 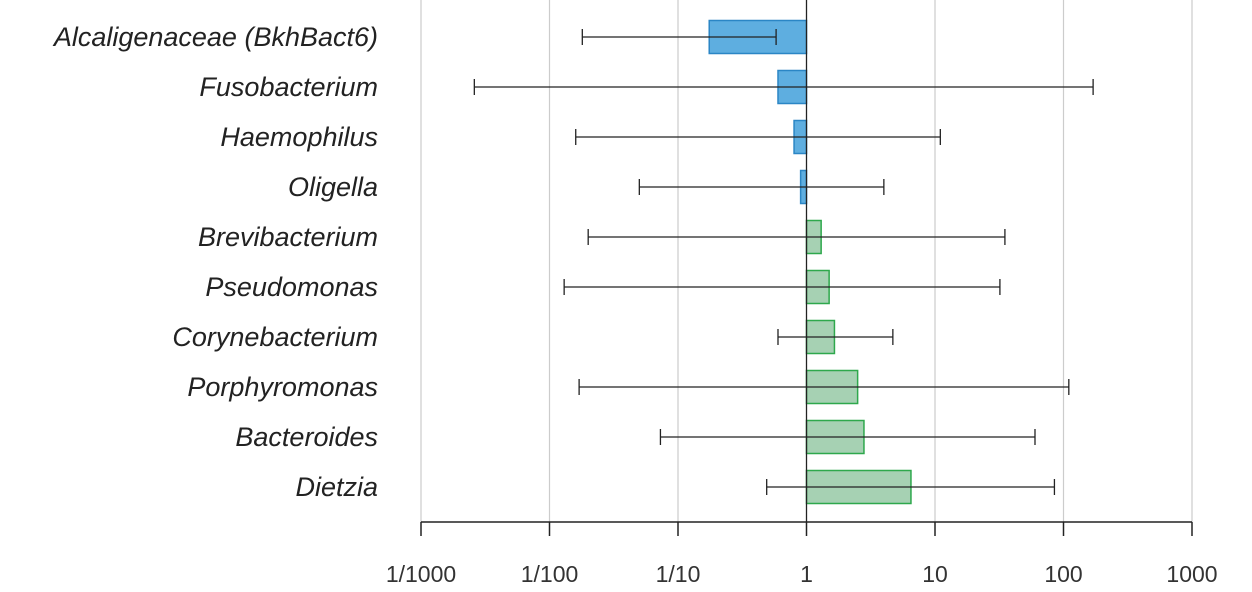 What do you see at coordinates (299, 137) in the screenshot?
I see `category-label-2: Haemophilus` at bounding box center [299, 137].